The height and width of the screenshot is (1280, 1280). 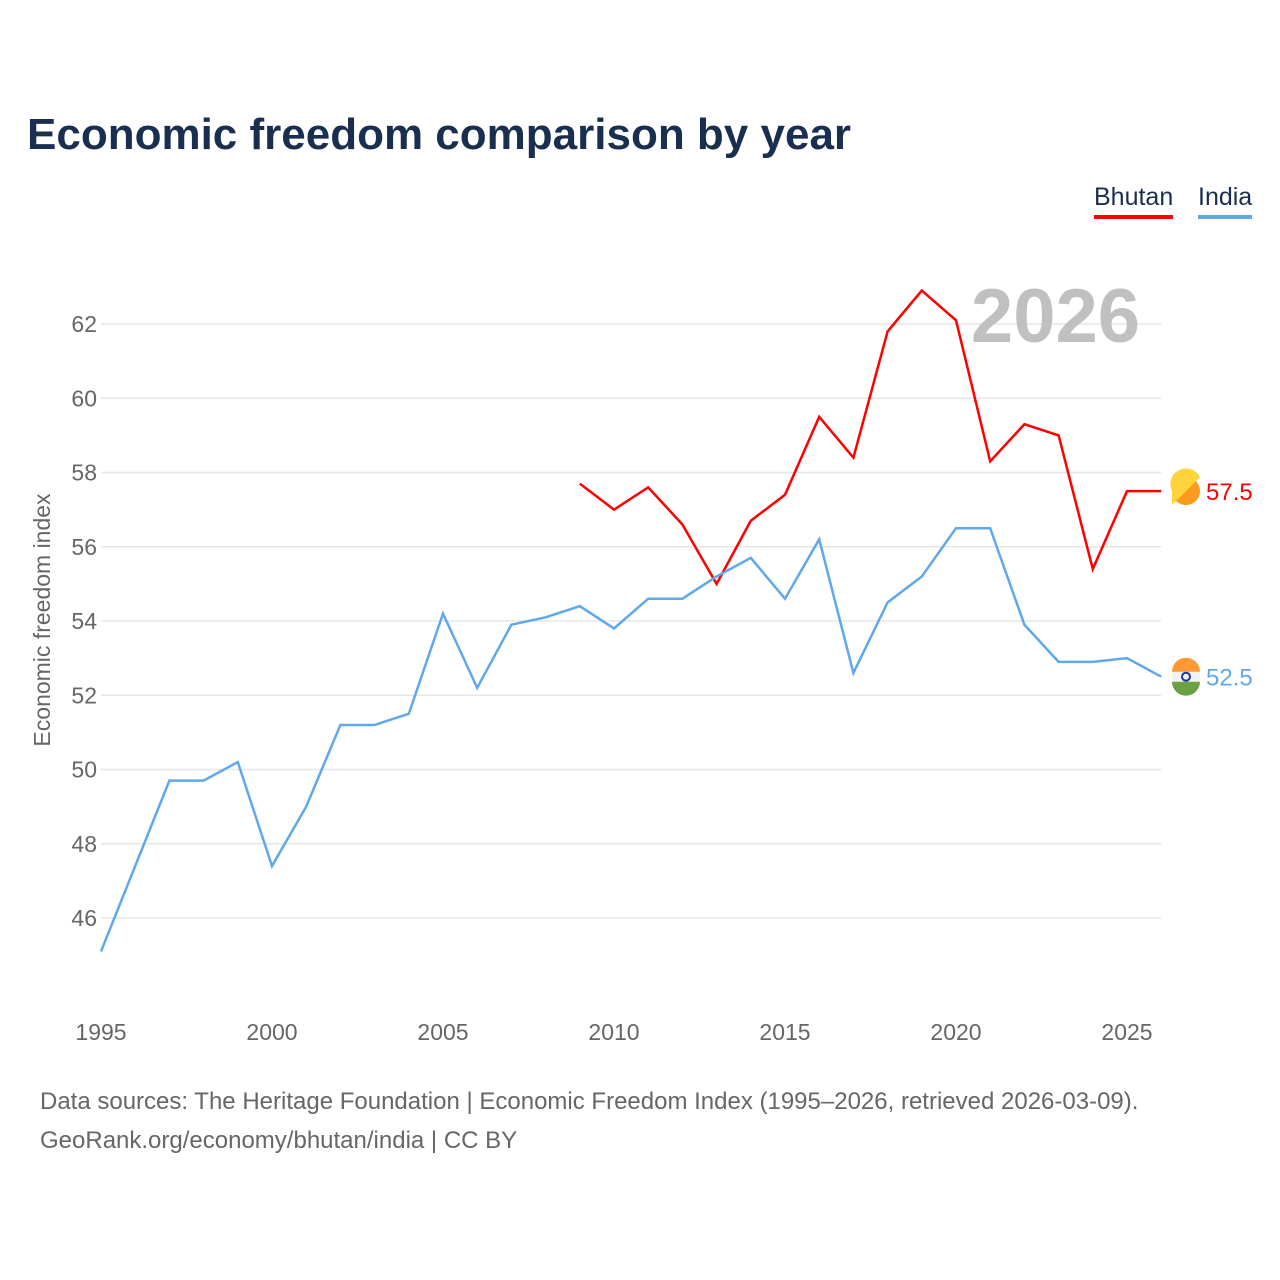 I want to click on year-watermark: 2026, so click(x=1055, y=316).